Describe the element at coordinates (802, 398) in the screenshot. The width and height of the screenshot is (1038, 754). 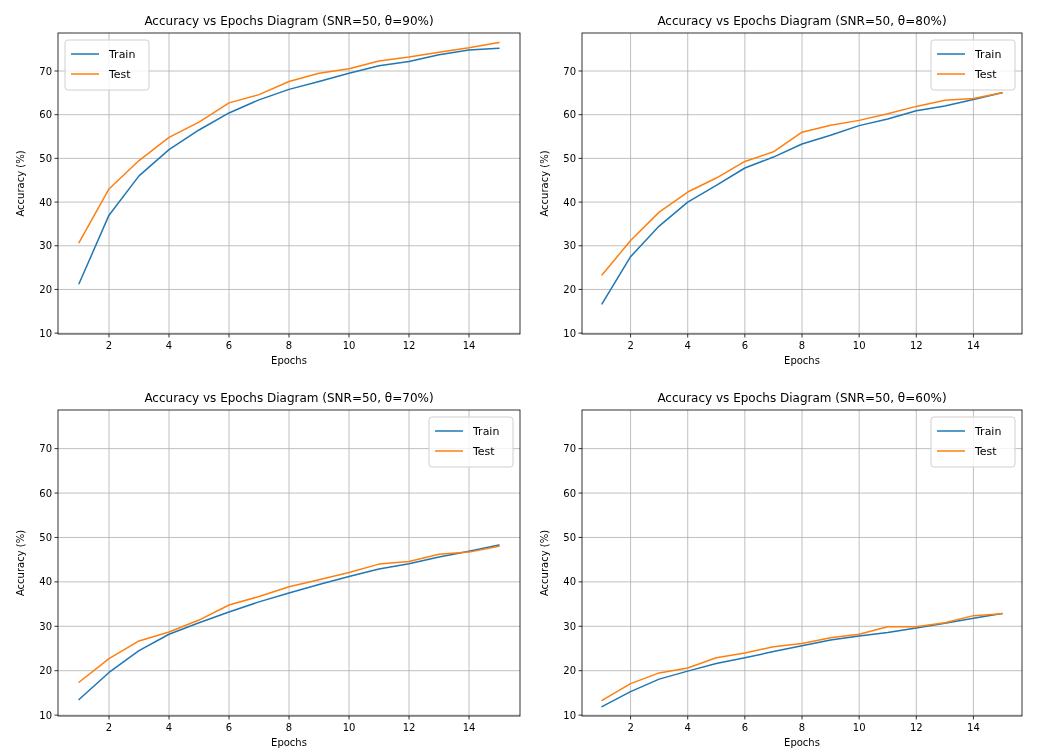
I see `chart-title: Accuracy vs Epochs Diagram (SNR=50, θ=60%)` at that location.